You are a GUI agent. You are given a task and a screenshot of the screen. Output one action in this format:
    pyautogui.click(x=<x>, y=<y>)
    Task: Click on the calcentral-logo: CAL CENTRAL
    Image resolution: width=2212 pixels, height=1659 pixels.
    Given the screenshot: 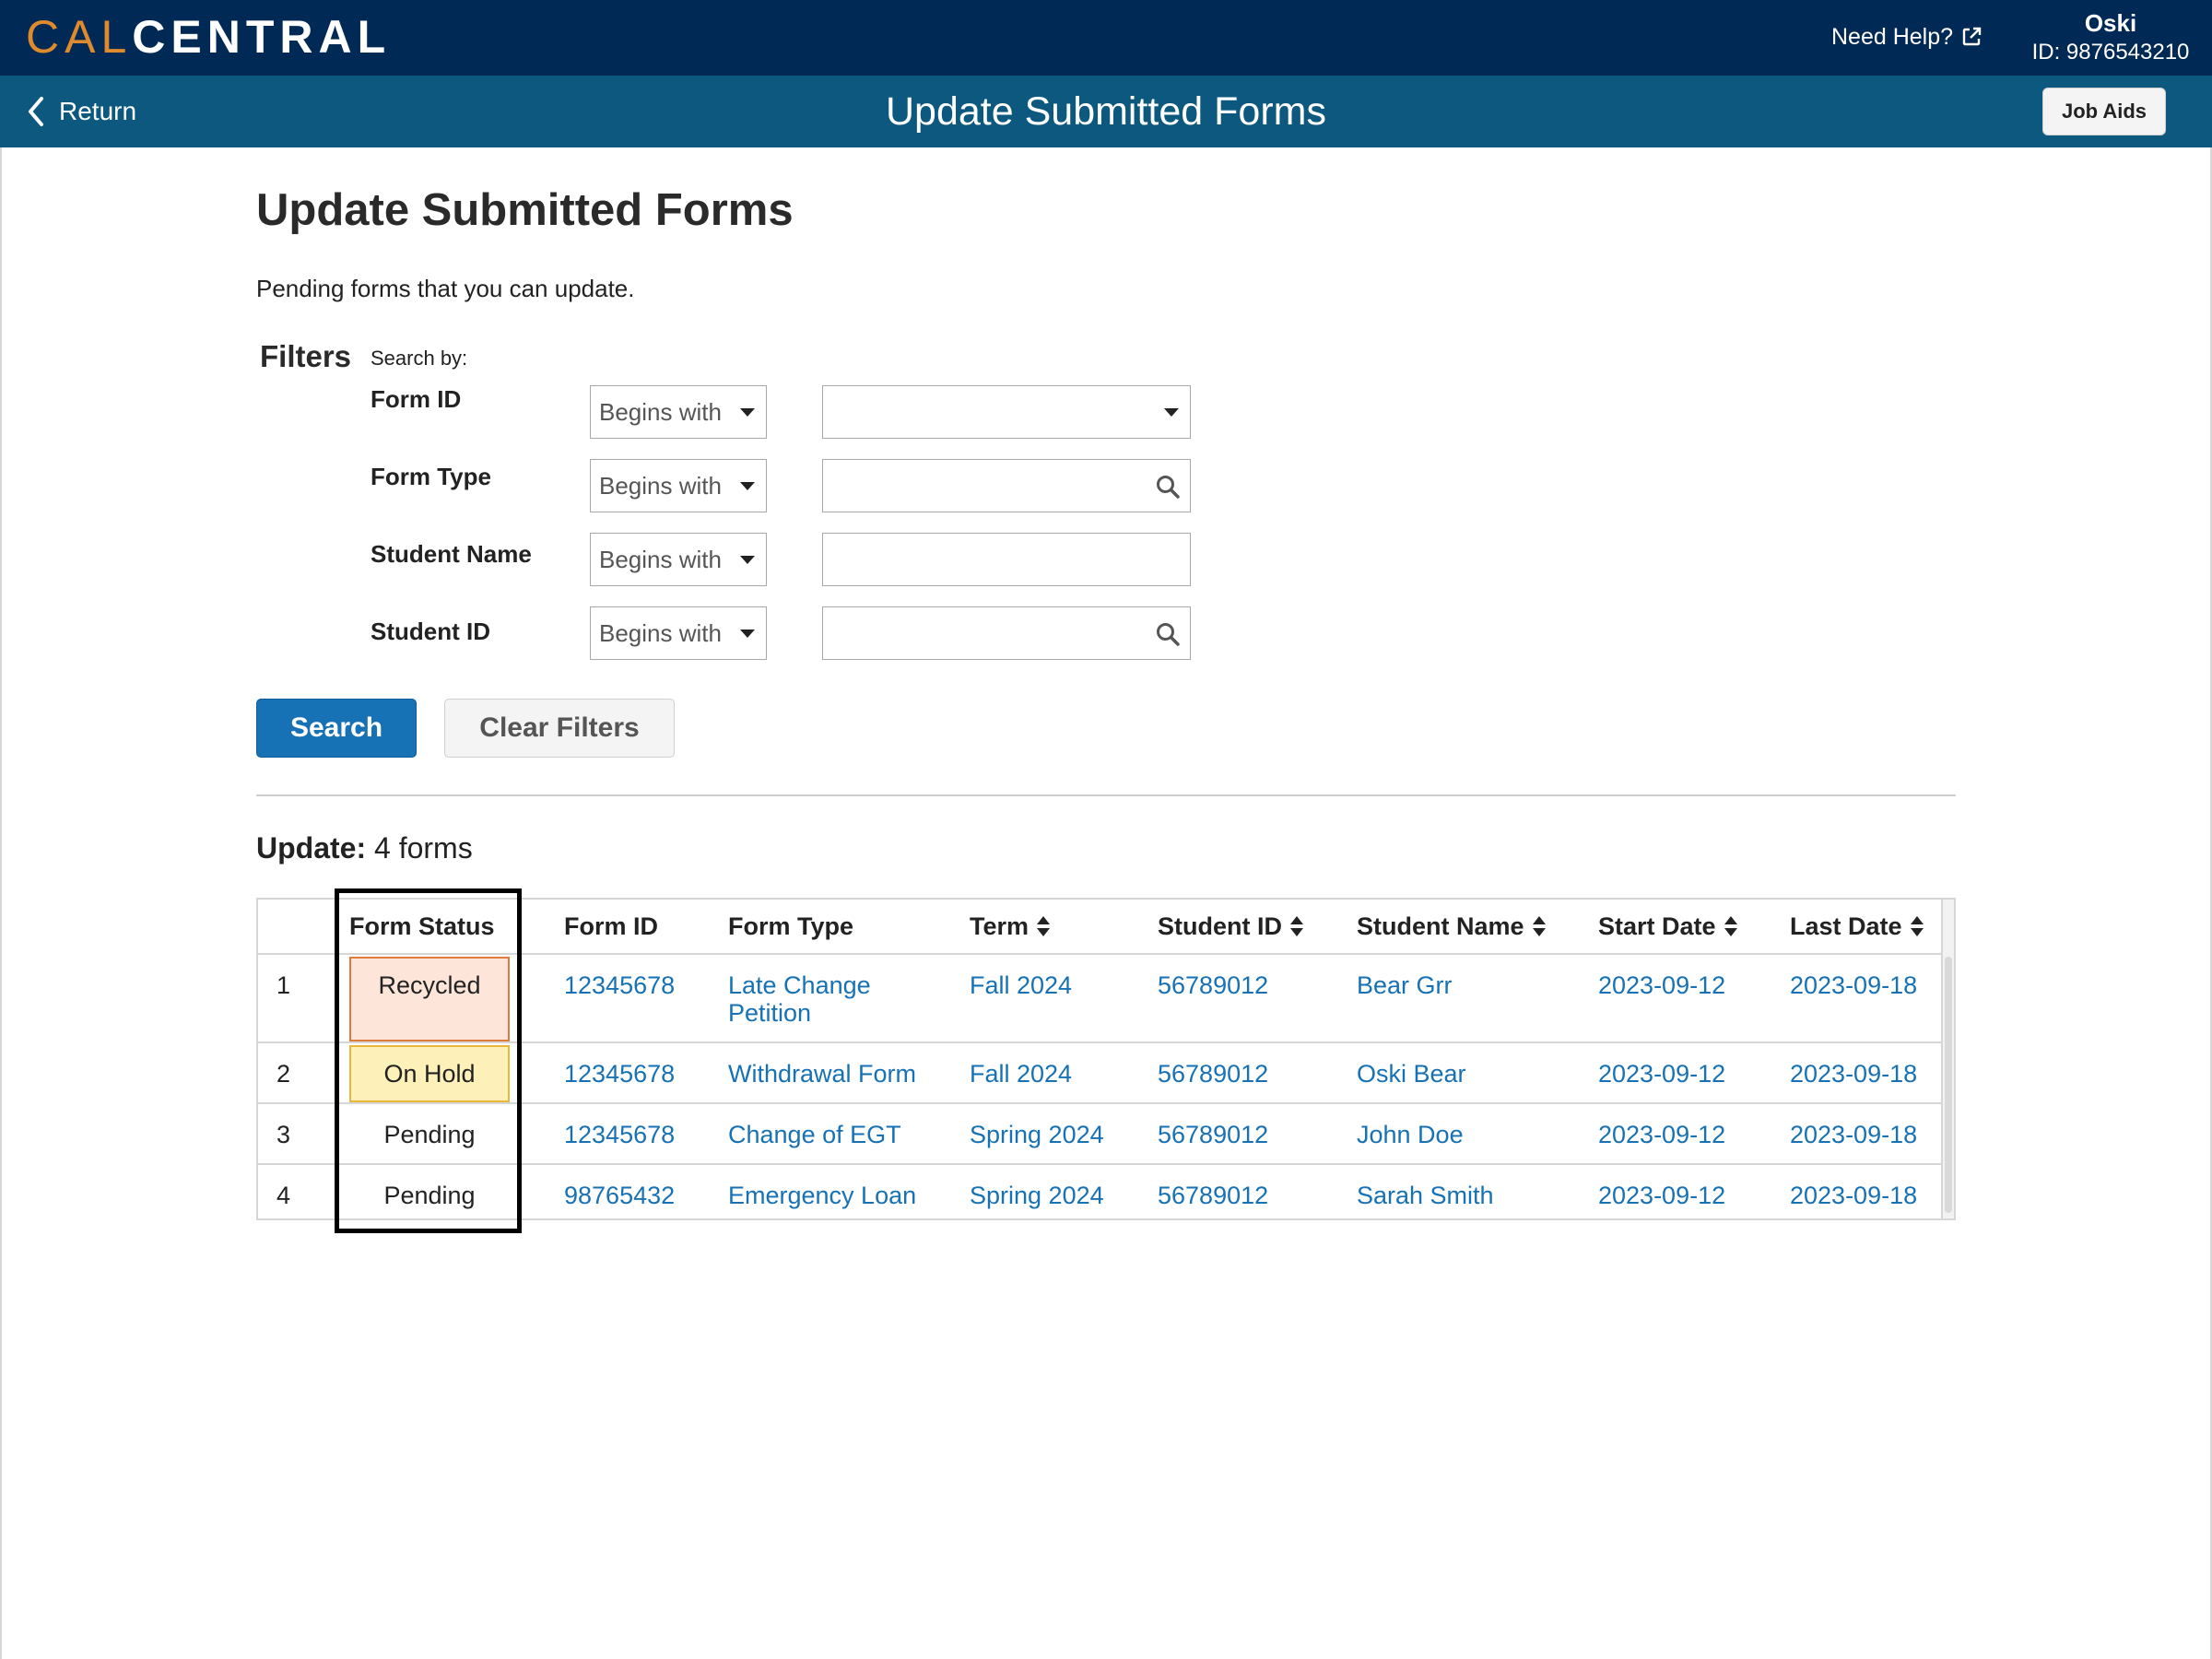 What is the action you would take?
    pyautogui.click(x=208, y=37)
    